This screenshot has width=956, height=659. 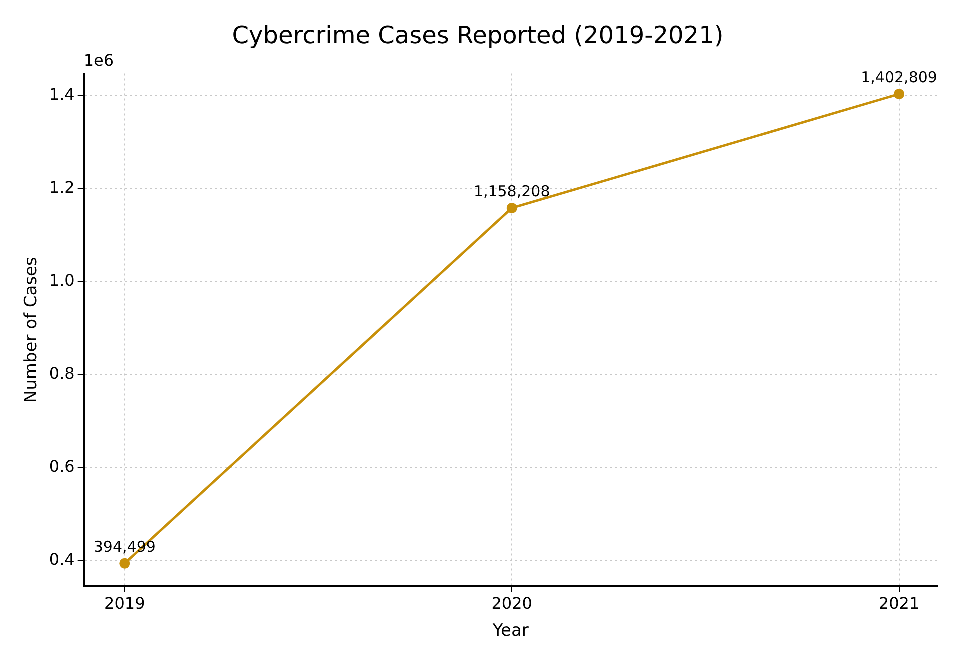 I want to click on text: 1e6, so click(x=99, y=60).